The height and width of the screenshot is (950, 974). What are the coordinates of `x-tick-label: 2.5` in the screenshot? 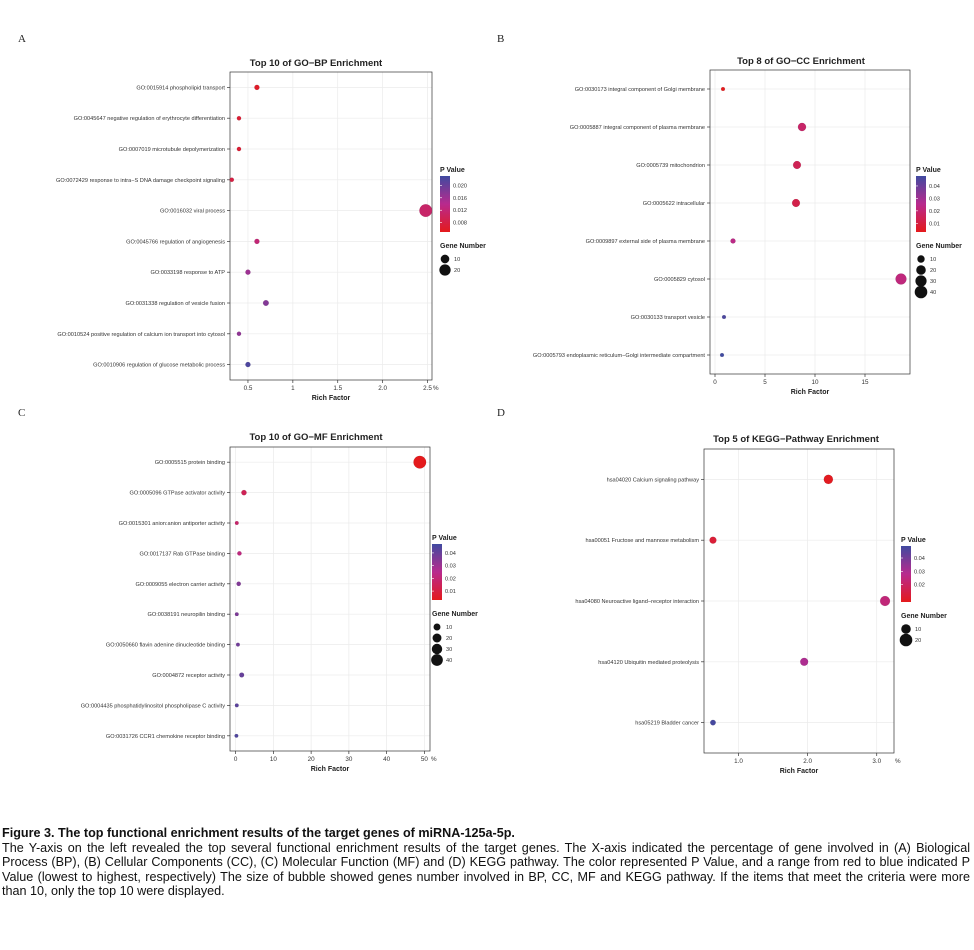 It's located at (427, 388).